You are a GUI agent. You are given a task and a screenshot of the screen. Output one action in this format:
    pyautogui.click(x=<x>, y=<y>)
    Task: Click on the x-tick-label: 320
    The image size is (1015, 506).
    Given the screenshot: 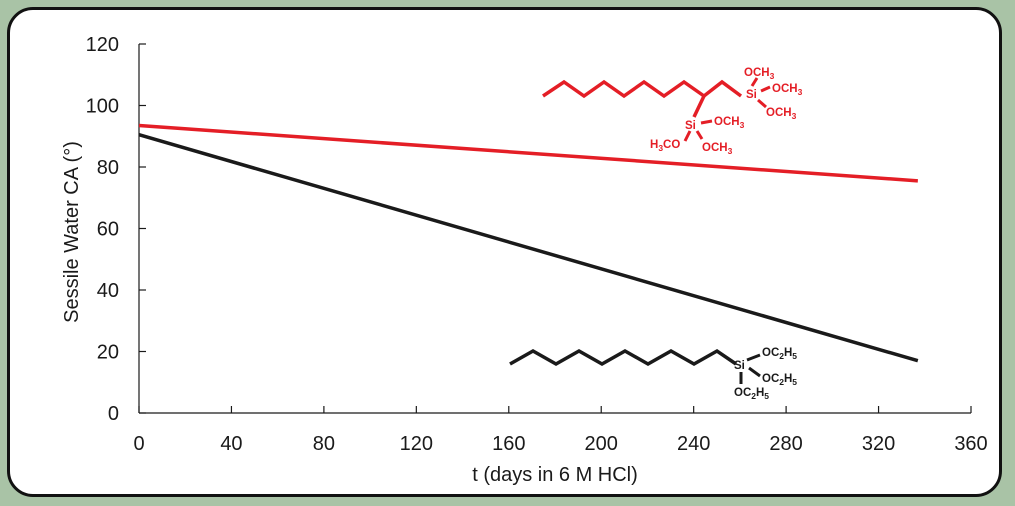 What is the action you would take?
    pyautogui.click(x=878, y=444)
    